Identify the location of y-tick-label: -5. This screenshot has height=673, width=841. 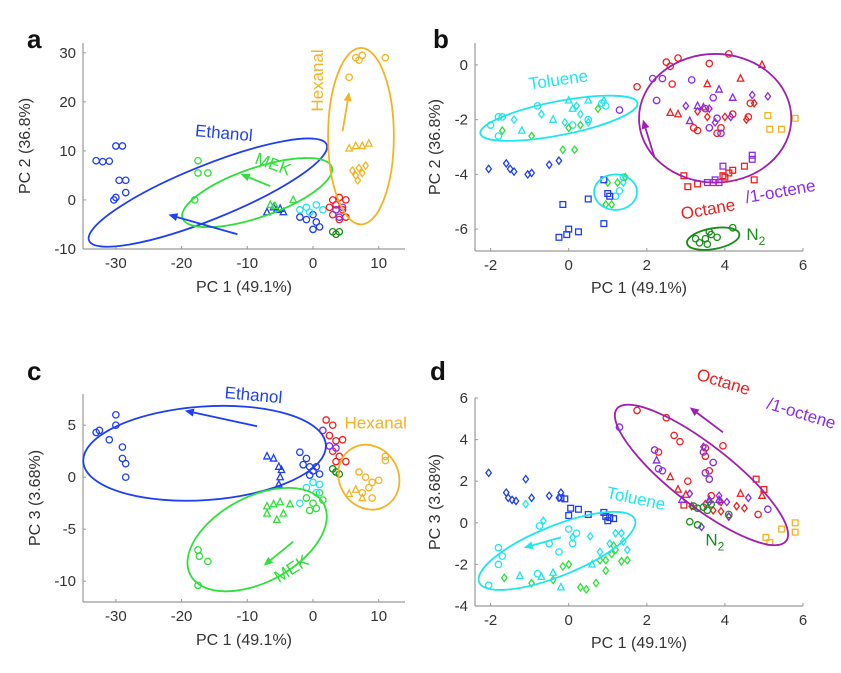
(69, 529).